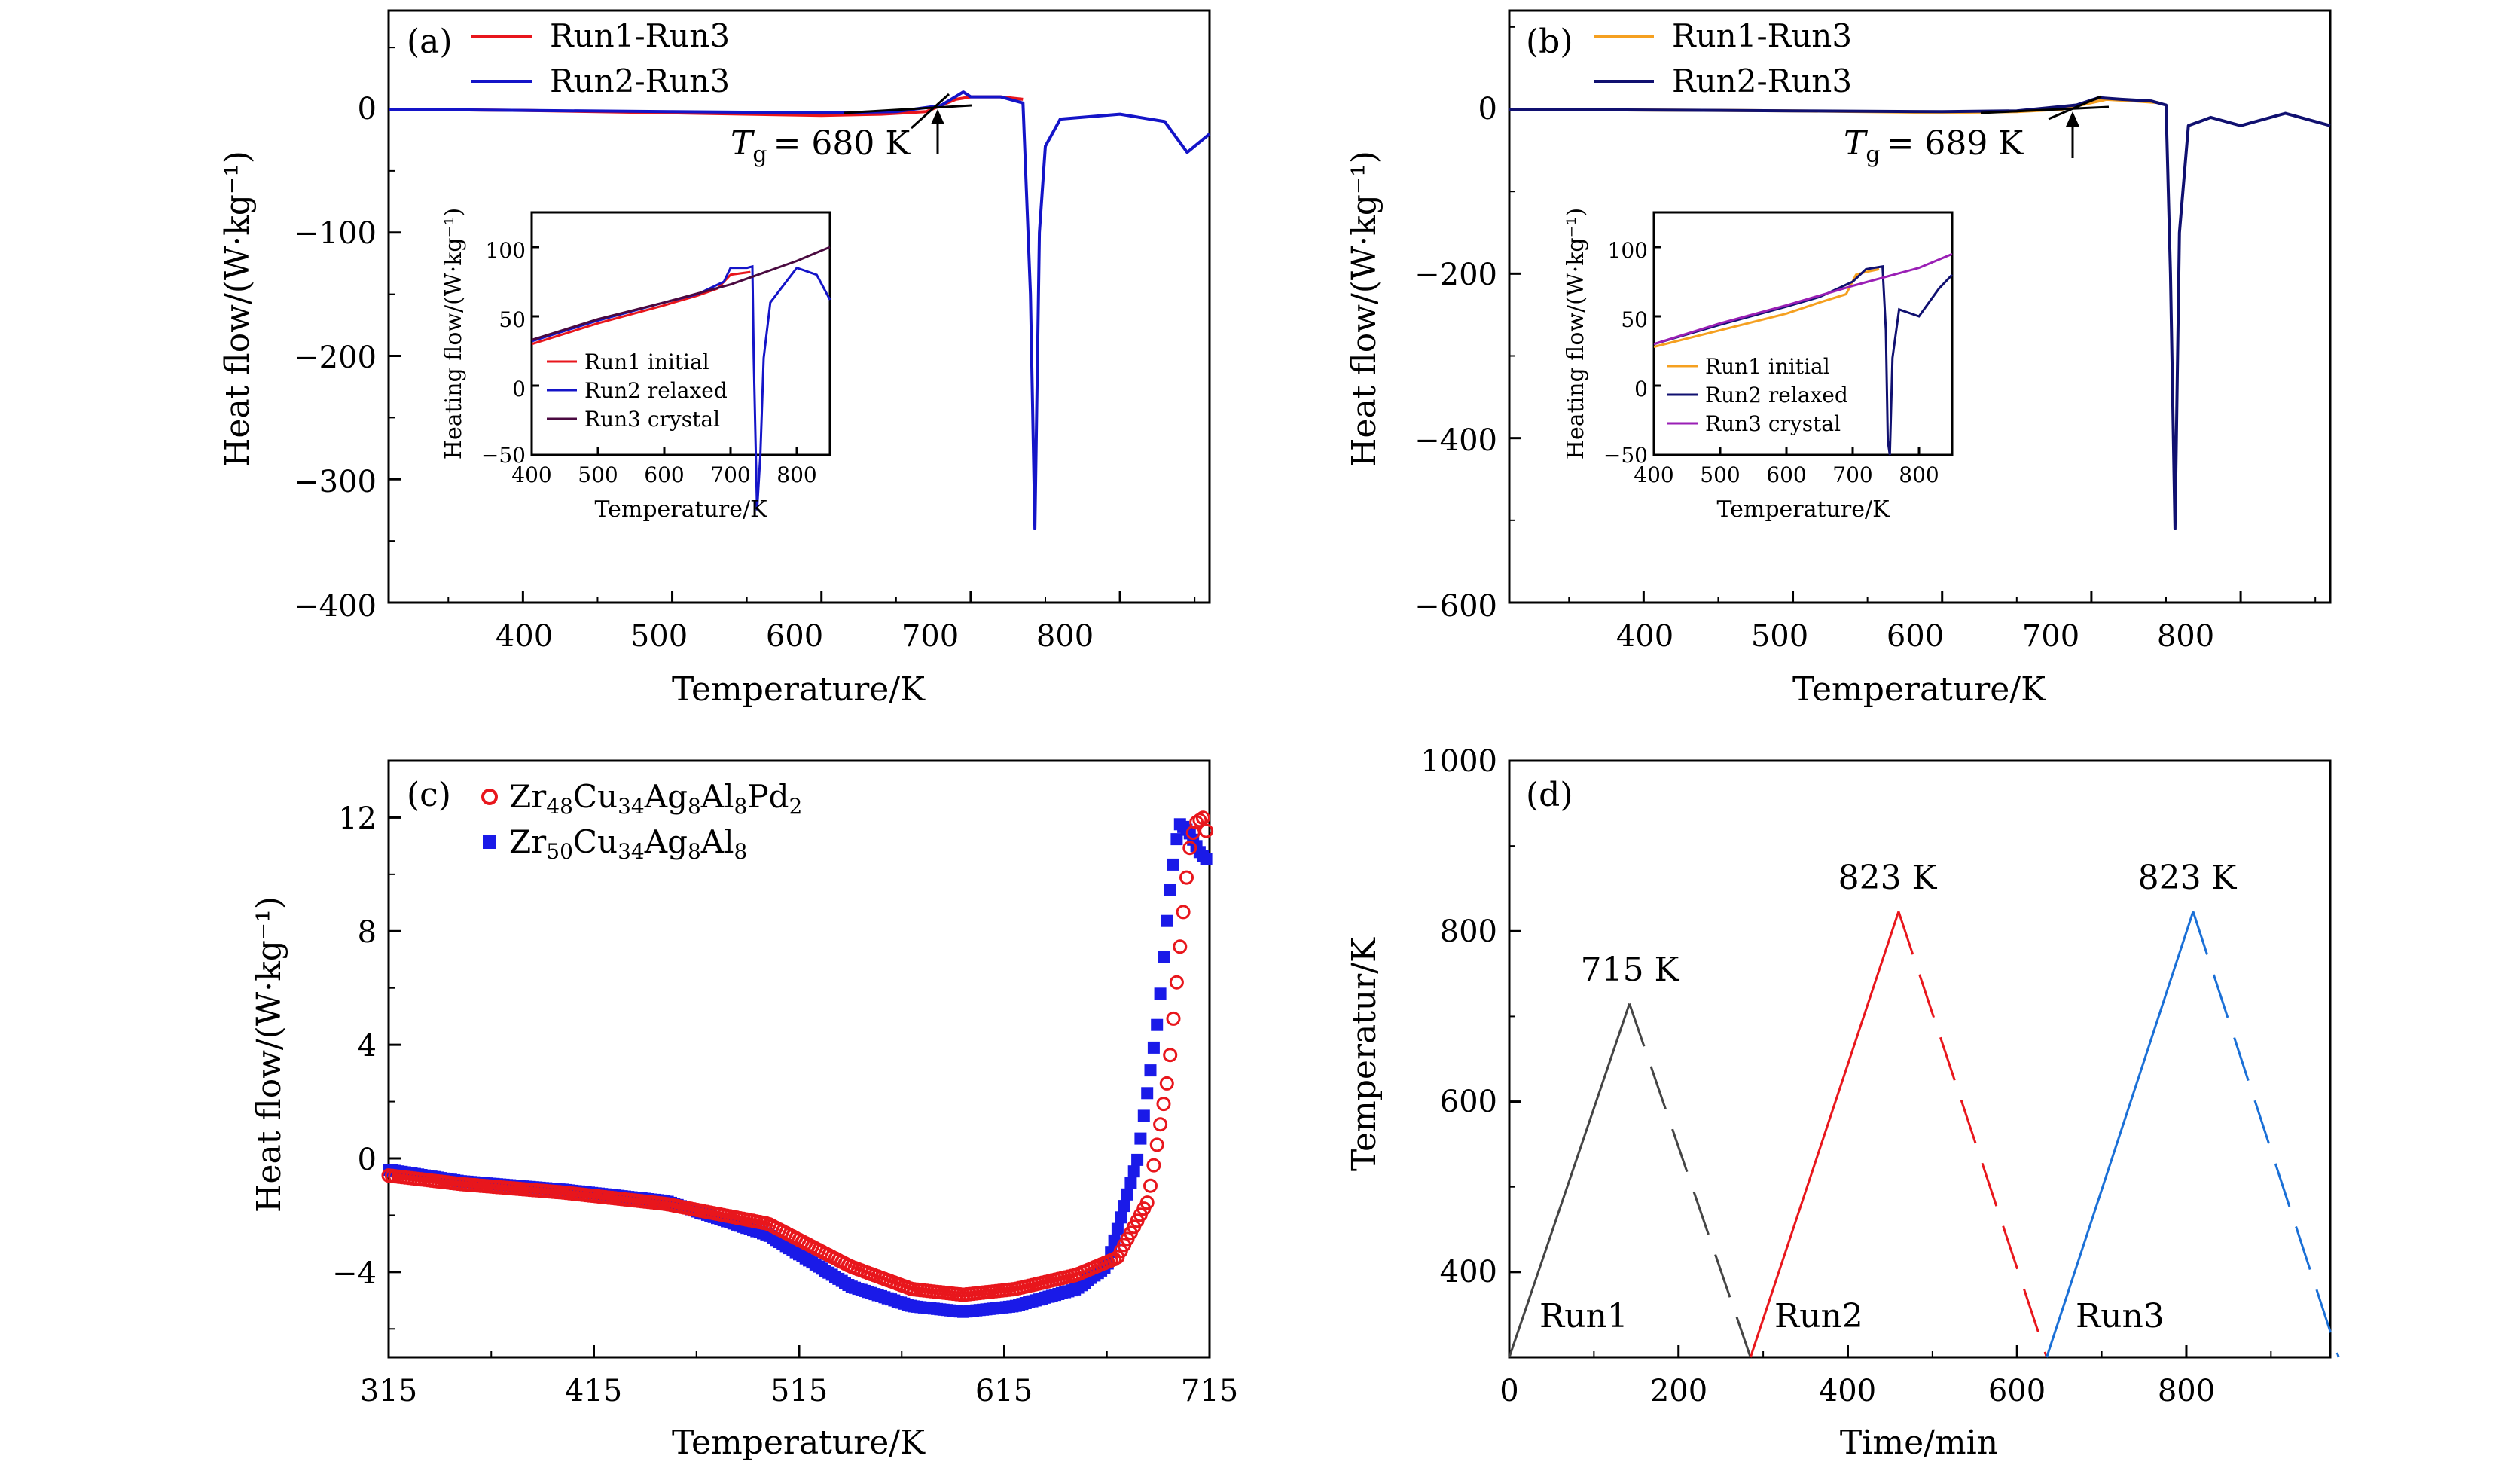 This screenshot has width=2520, height=1468. I want to click on inset-x-title-b: Temperature/K, so click(1803, 510).